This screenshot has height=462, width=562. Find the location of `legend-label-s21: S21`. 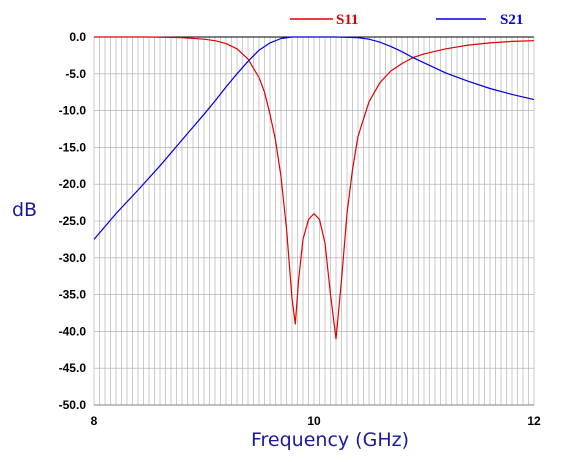

legend-label-s21: S21 is located at coordinates (511, 20).